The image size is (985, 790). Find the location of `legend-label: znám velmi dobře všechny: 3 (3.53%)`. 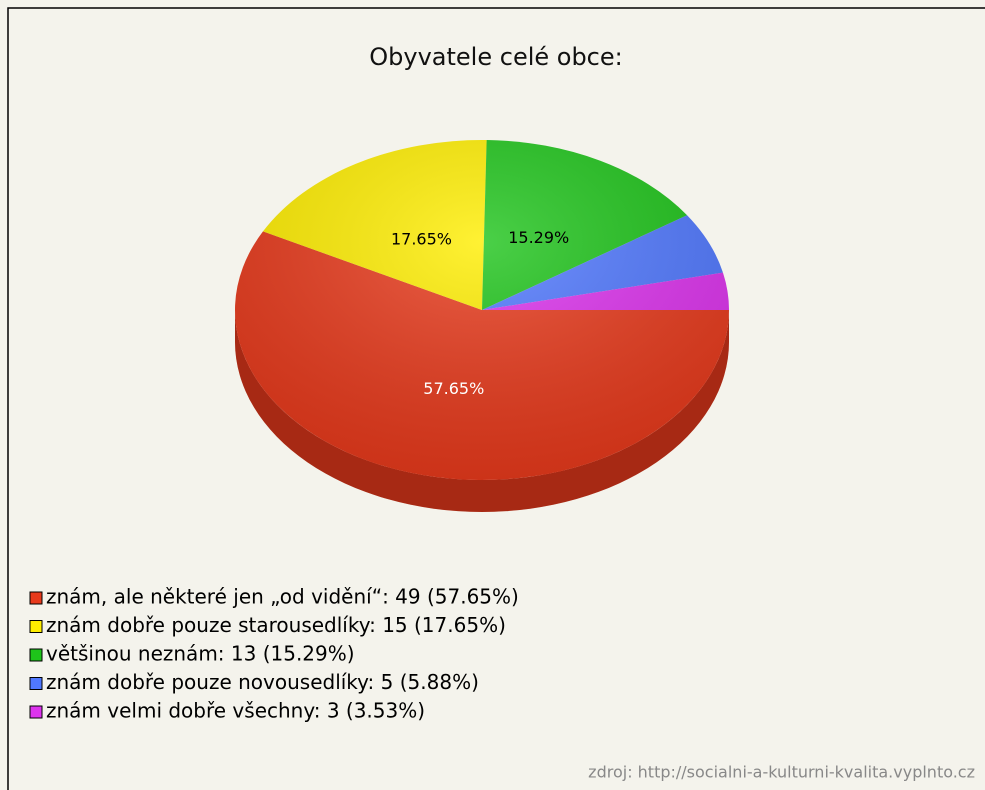

legend-label: znám velmi dobře všechny: 3 (3.53%) is located at coordinates (235, 711).